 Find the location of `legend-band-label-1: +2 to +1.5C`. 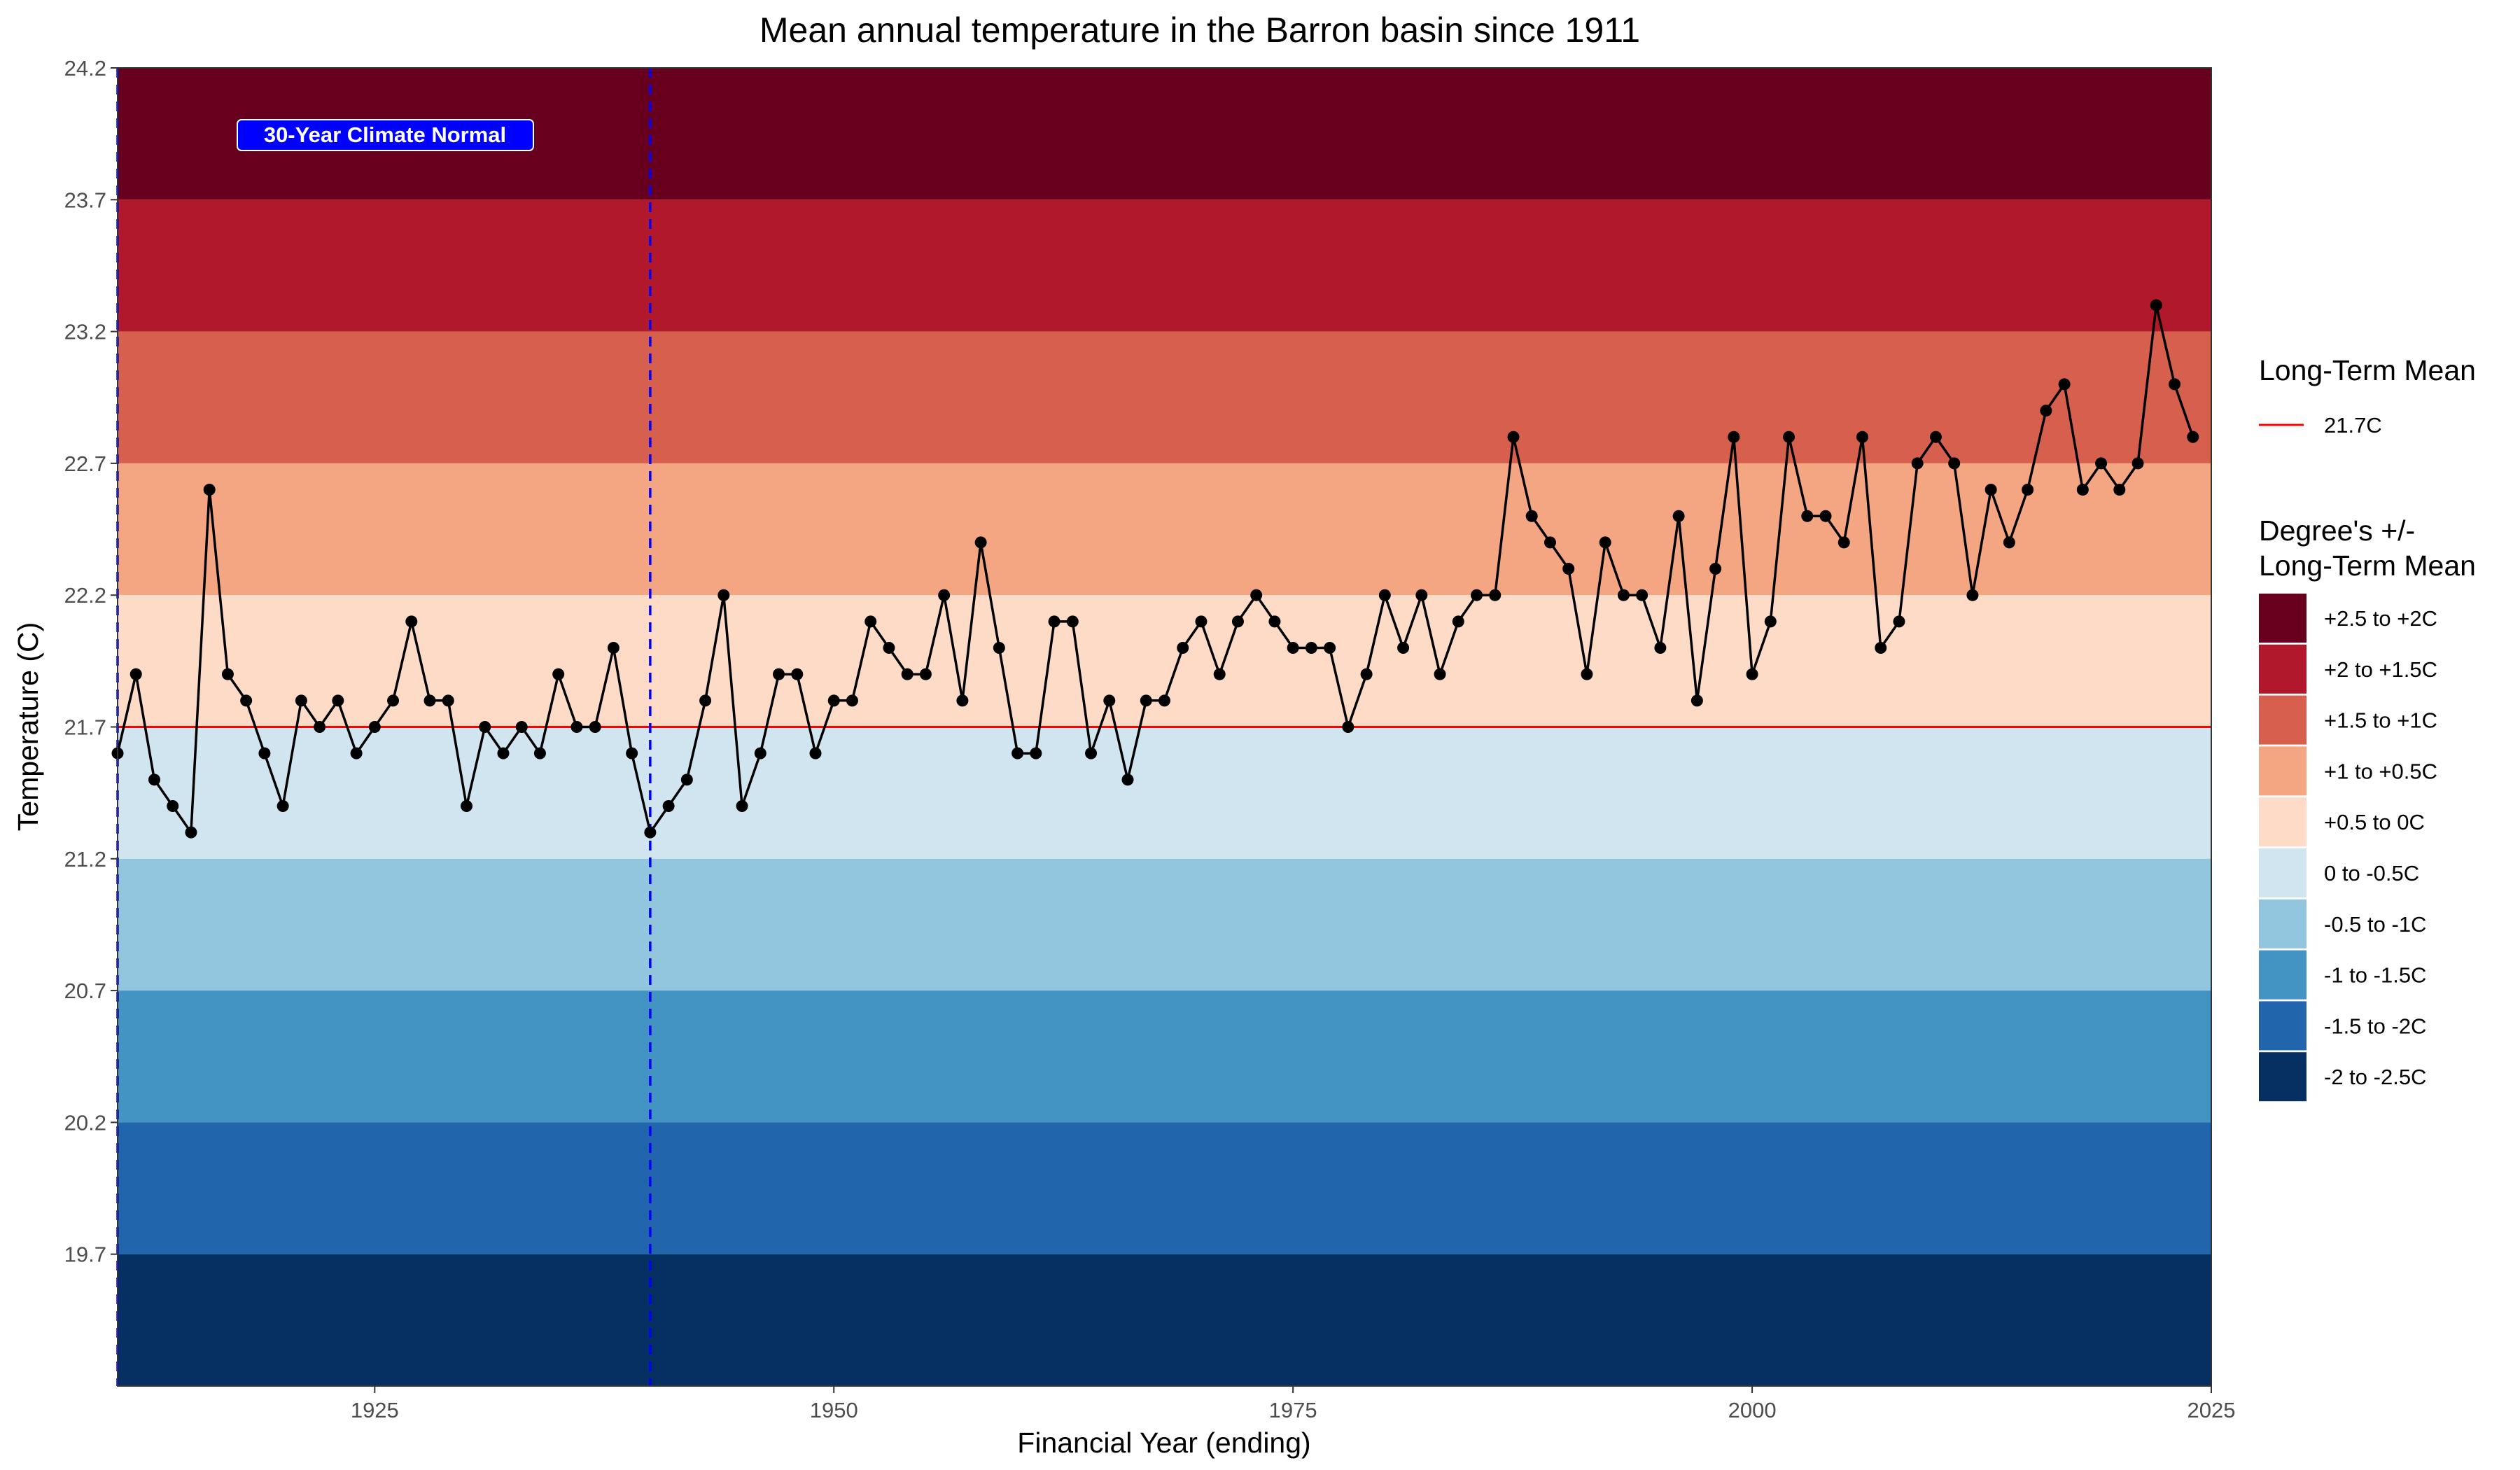

legend-band-label-1: +2 to +1.5C is located at coordinates (2380, 669).